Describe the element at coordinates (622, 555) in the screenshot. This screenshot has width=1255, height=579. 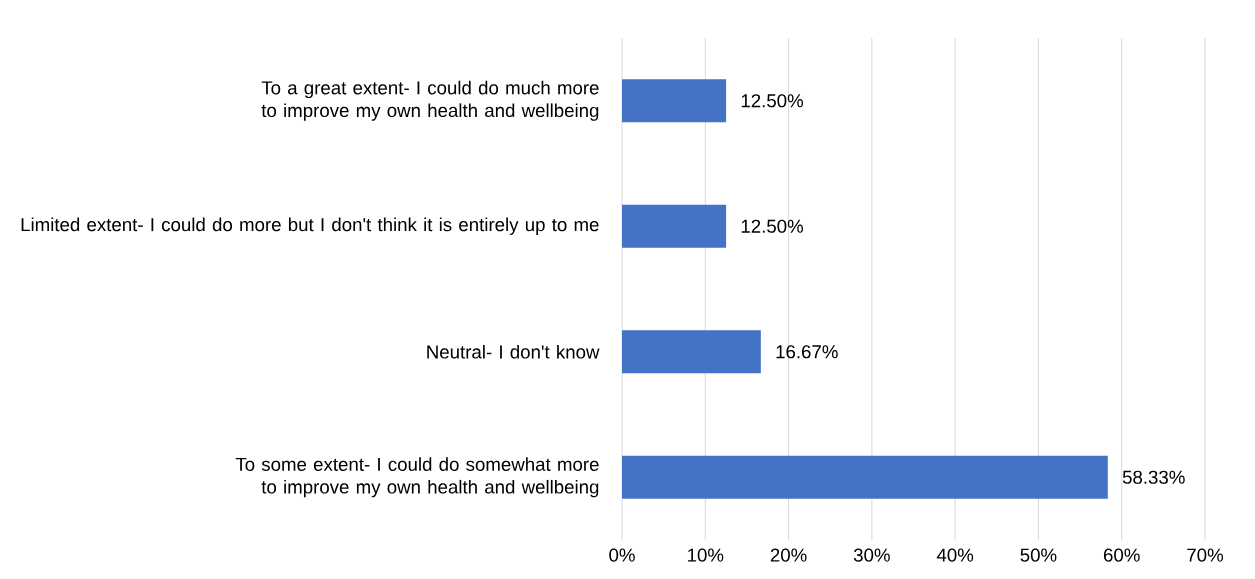
I see `x-tick-label: 0%` at that location.